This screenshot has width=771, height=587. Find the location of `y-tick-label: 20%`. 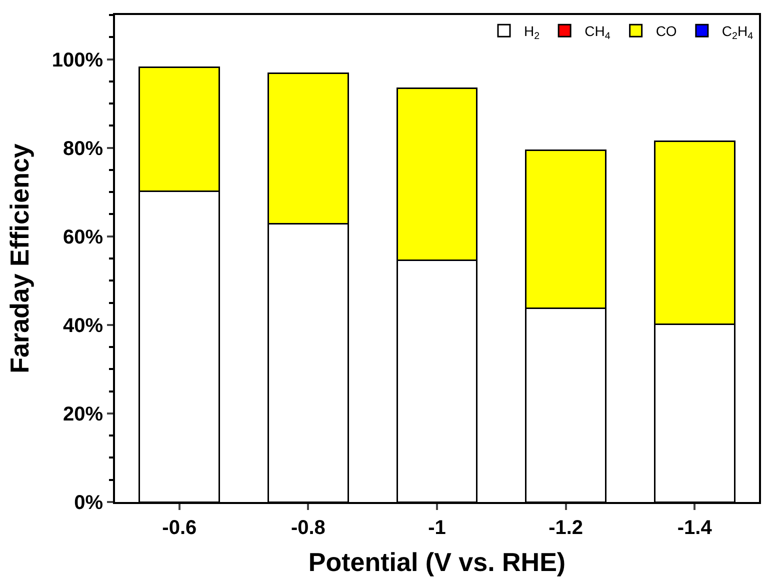

y-tick-label: 20% is located at coordinates (83, 414).